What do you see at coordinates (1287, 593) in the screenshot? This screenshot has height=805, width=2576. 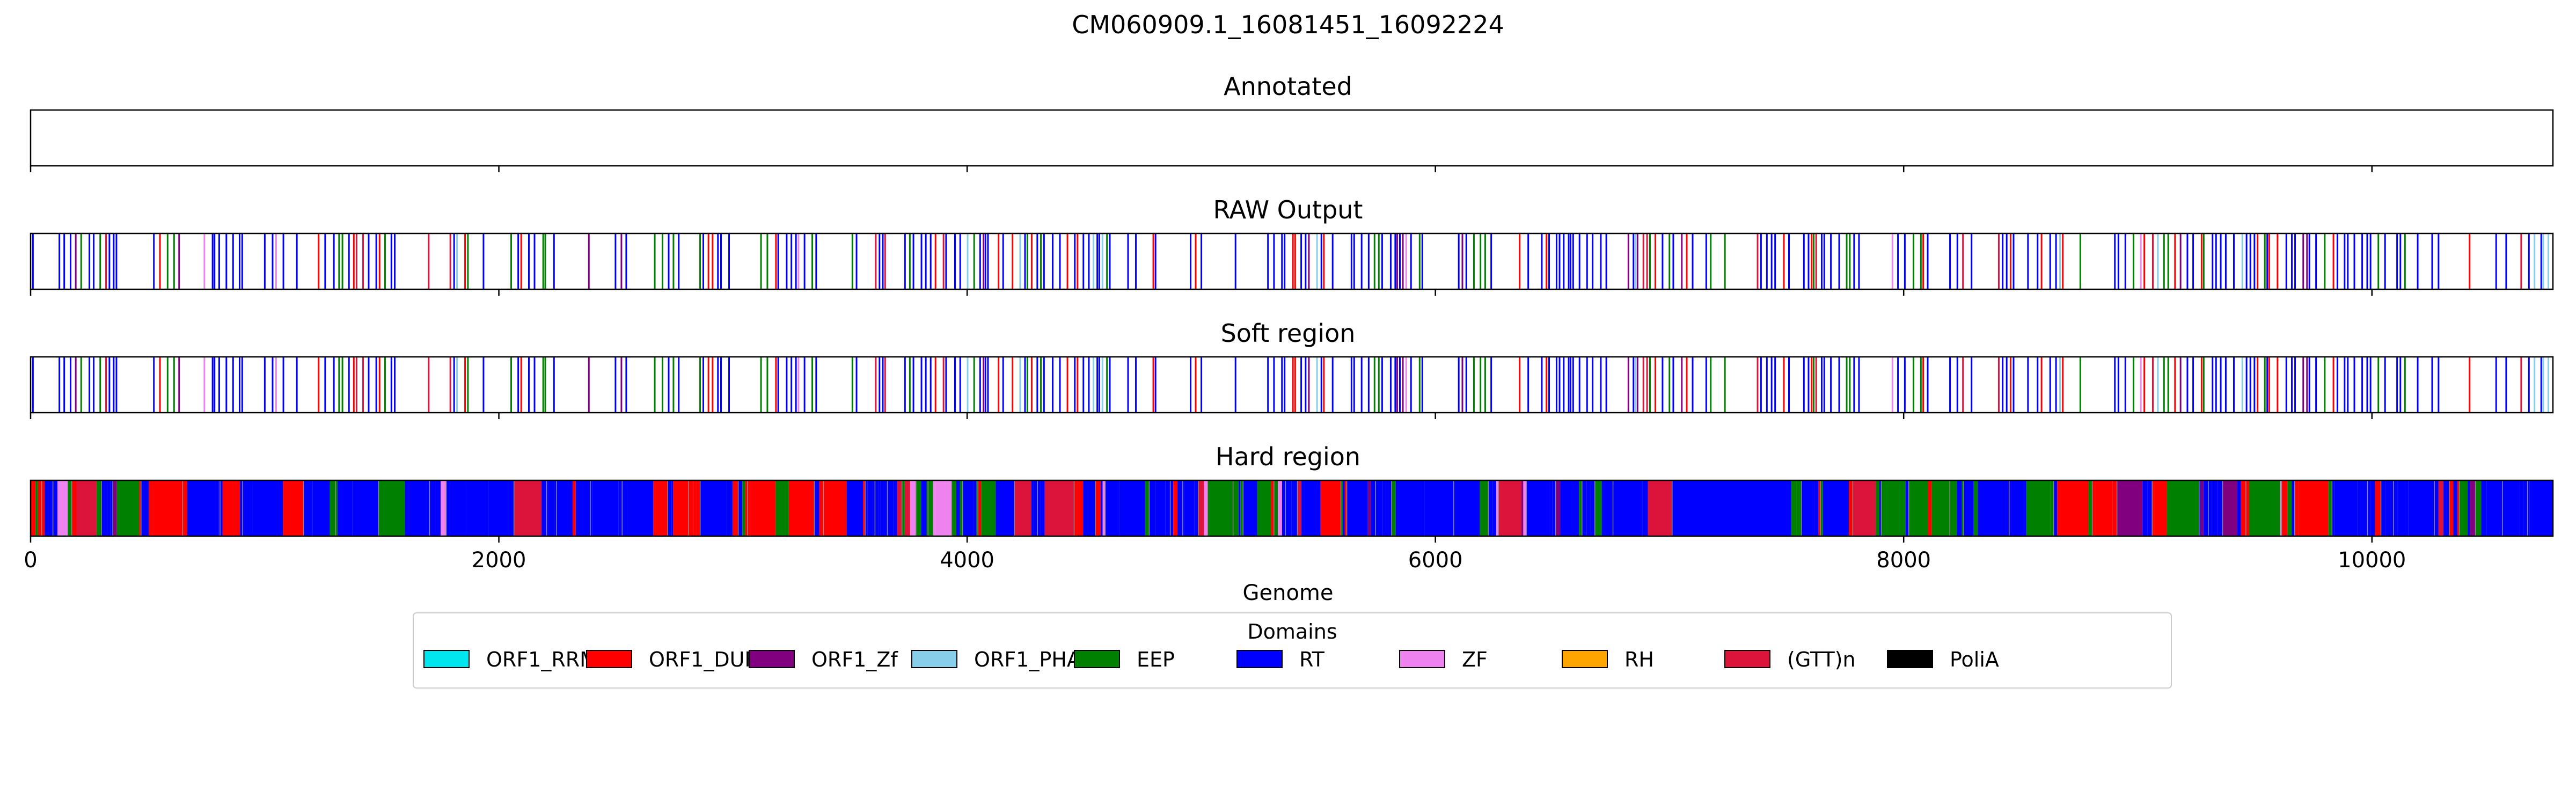 I see `x-axis-label: Genome` at bounding box center [1287, 593].